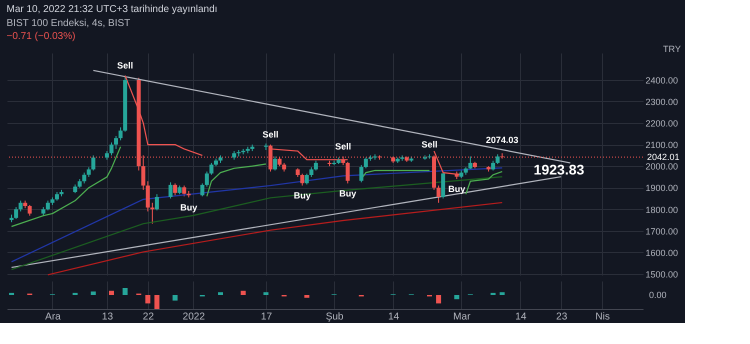 The width and height of the screenshot is (750, 344). What do you see at coordinates (108, 317) in the screenshot?
I see `x-tick-label: 13` at bounding box center [108, 317].